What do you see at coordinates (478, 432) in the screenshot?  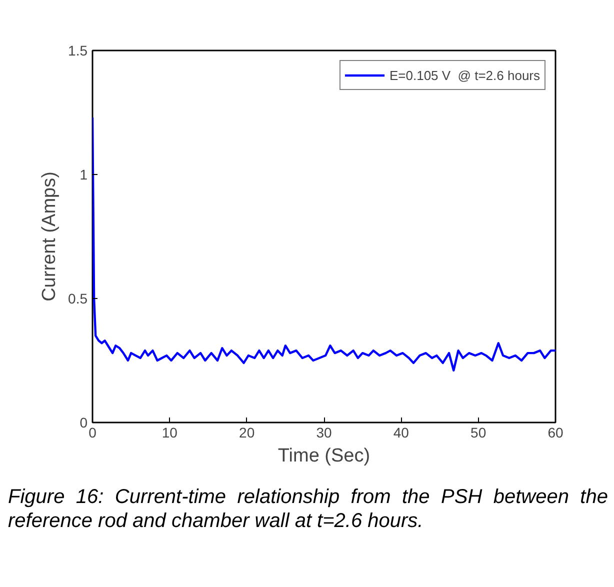 I see `x-tick-label: 50` at bounding box center [478, 432].